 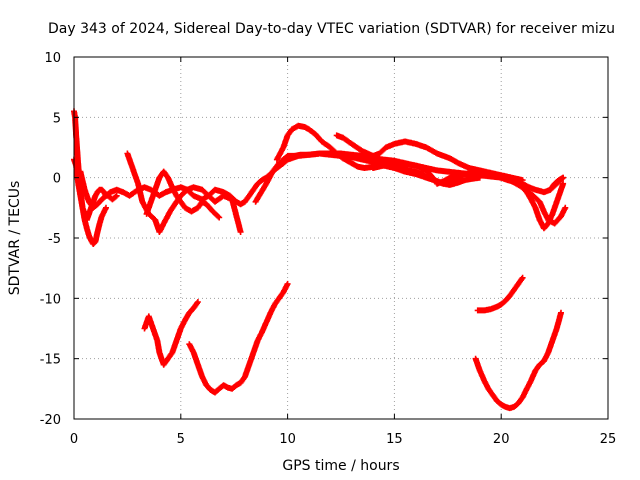 I want to click on y-tick-label: -15, so click(x=50, y=360).